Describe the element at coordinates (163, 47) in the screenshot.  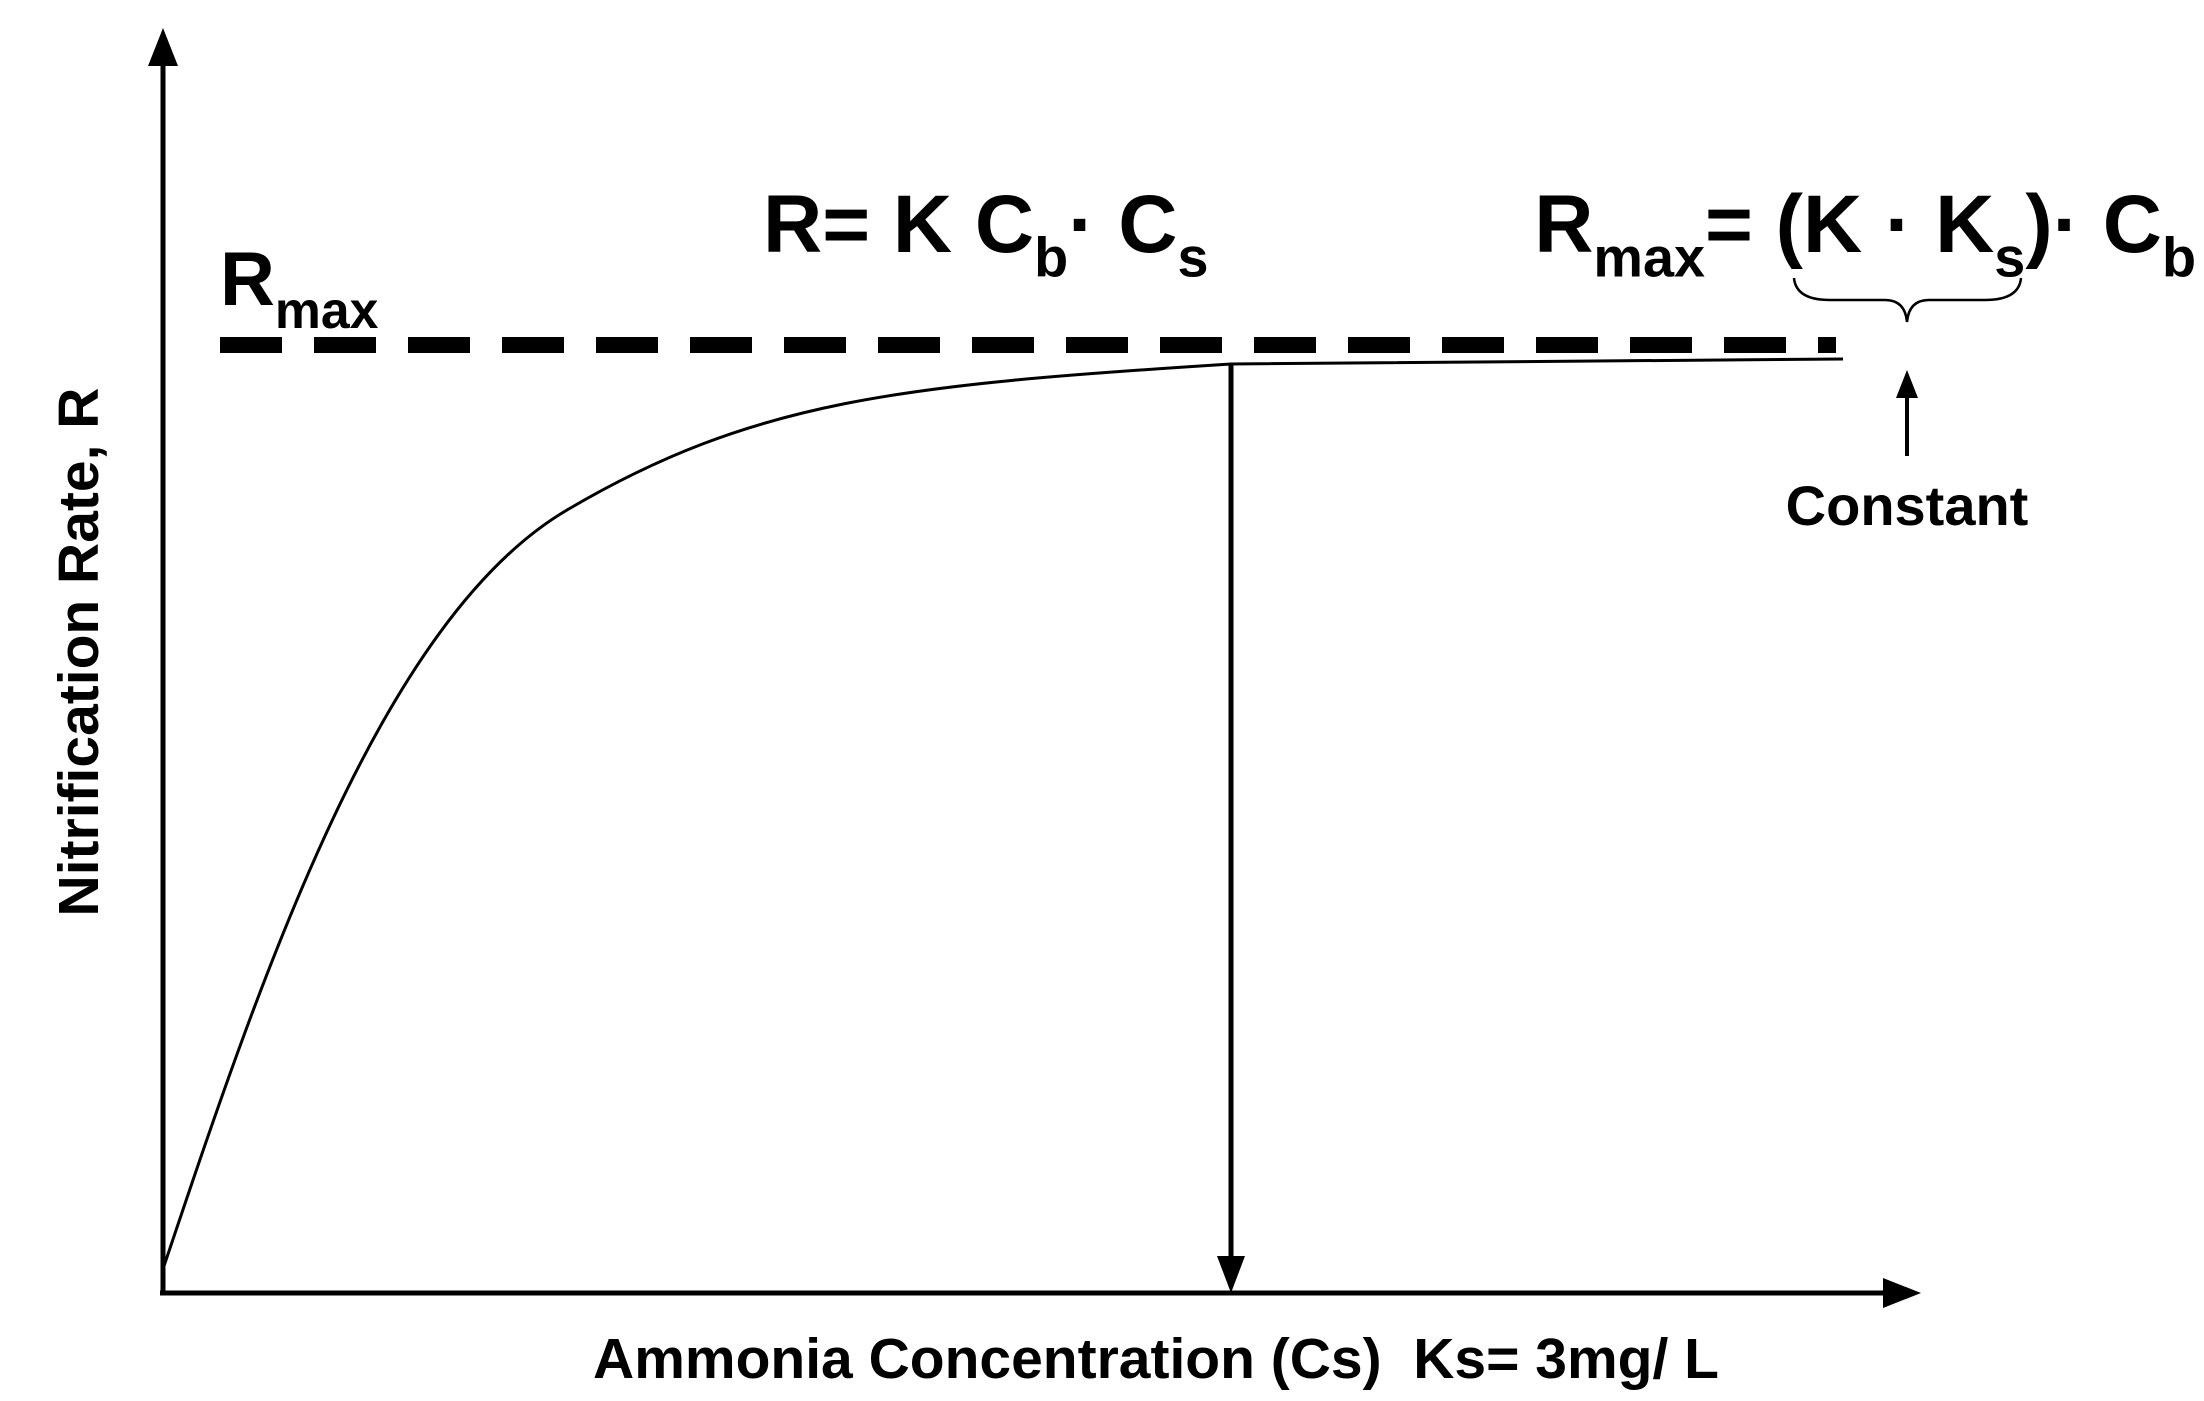
I see `y-axis-arrowhead` at that location.